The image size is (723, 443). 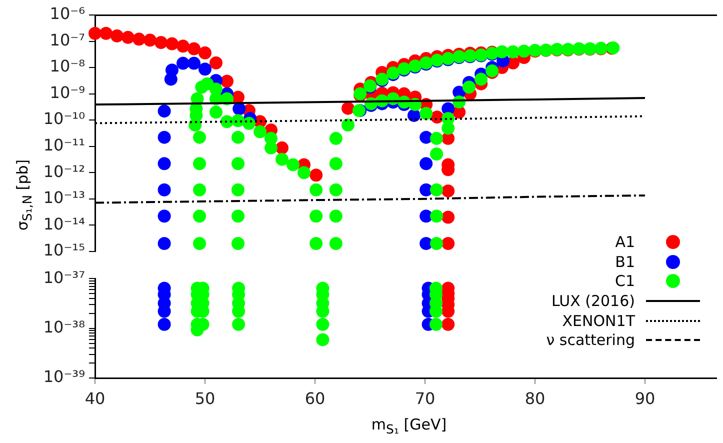 I want to click on legend-label: A1, so click(x=625, y=241).